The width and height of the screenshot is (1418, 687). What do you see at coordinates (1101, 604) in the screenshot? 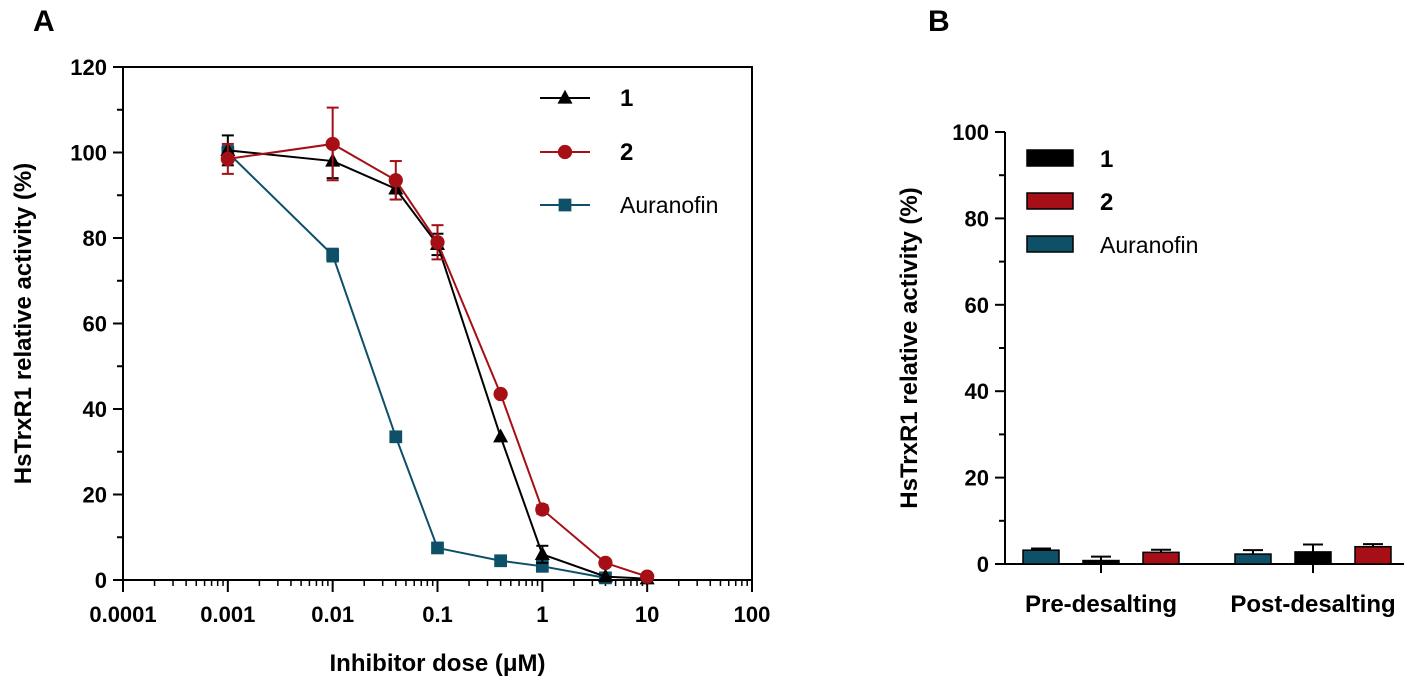
I see `x-category-label: Pre-desalting` at bounding box center [1101, 604].